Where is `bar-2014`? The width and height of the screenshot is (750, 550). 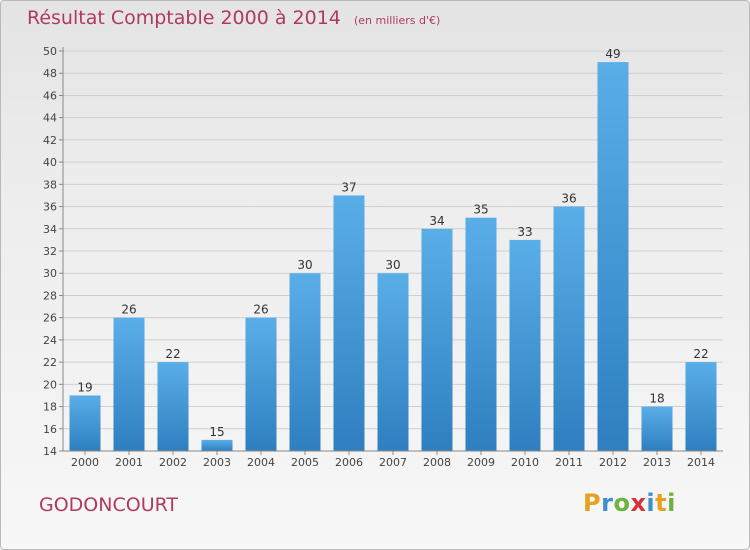
bar-2014 is located at coordinates (701, 406).